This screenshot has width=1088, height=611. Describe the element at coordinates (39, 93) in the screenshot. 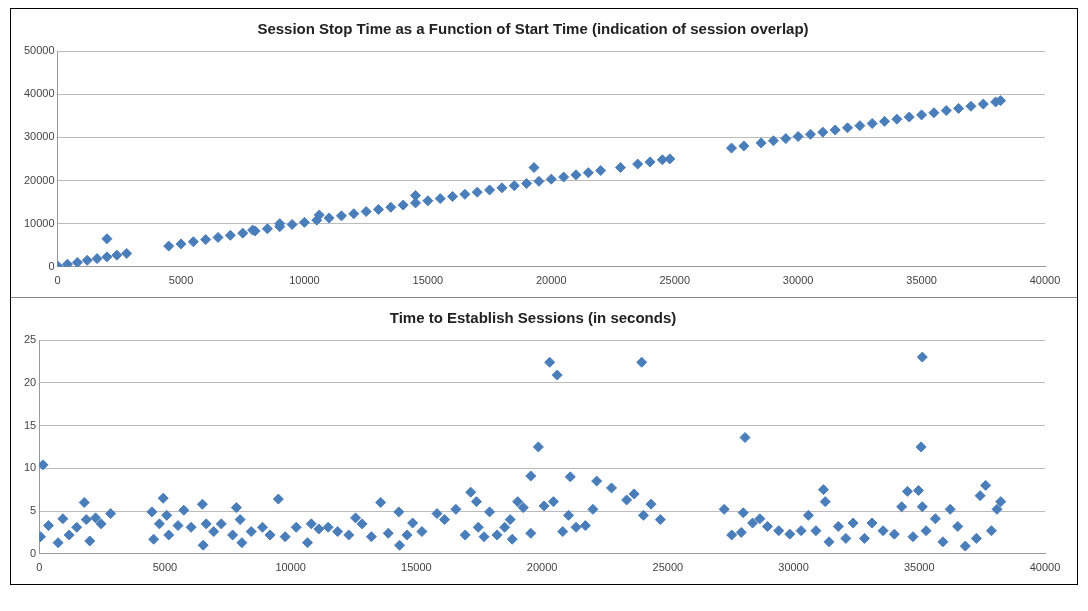

I see `y-tick-label: 40000` at that location.